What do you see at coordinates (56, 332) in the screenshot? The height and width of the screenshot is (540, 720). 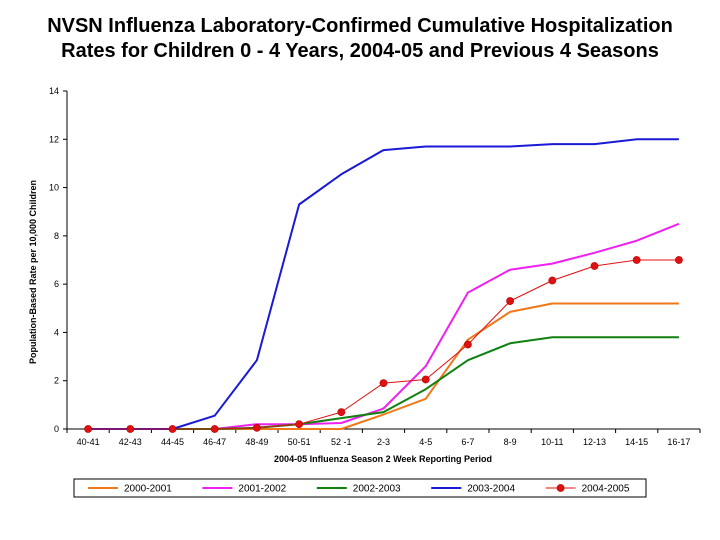 I see `y-tick-label: 4` at bounding box center [56, 332].